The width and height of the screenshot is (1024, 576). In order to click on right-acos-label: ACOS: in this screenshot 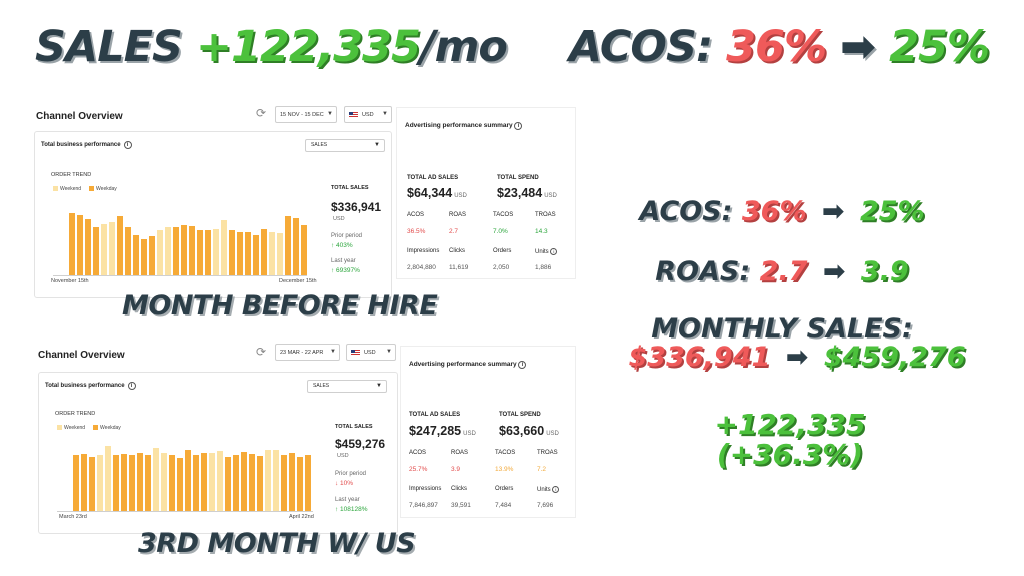, I will do `click(686, 211)`.